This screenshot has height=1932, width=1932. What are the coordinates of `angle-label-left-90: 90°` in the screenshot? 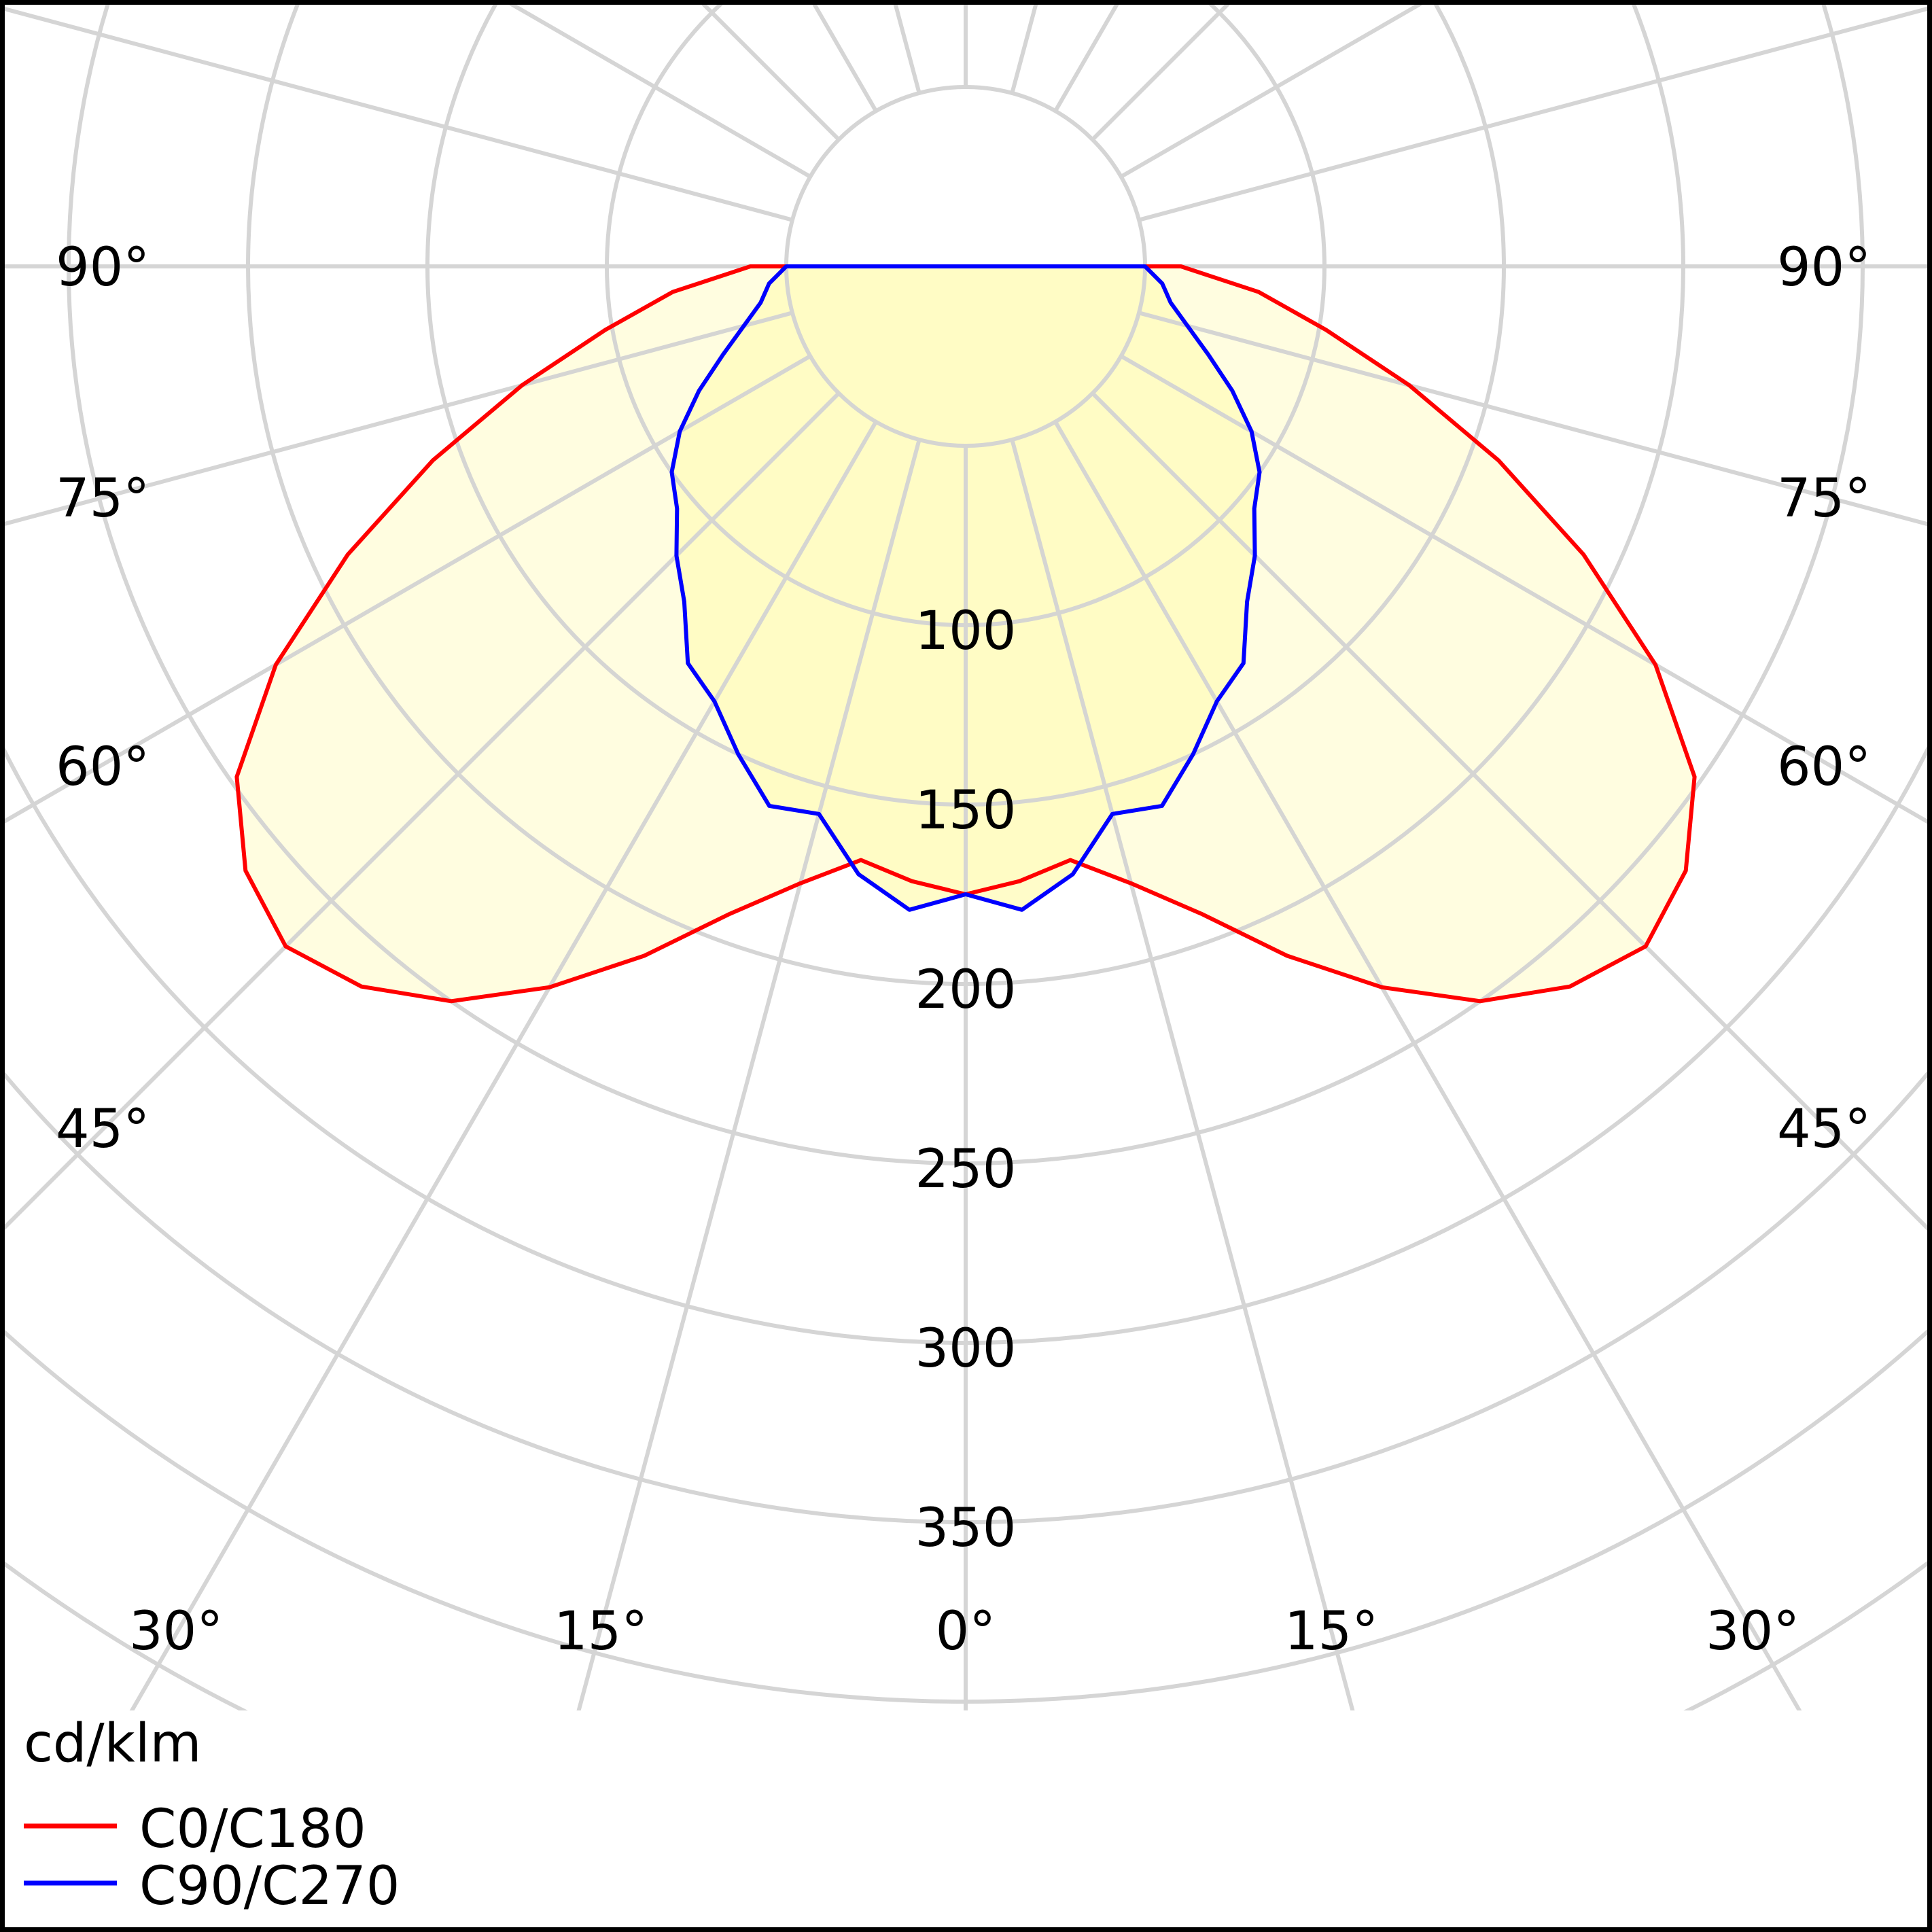 It's located at (103, 267).